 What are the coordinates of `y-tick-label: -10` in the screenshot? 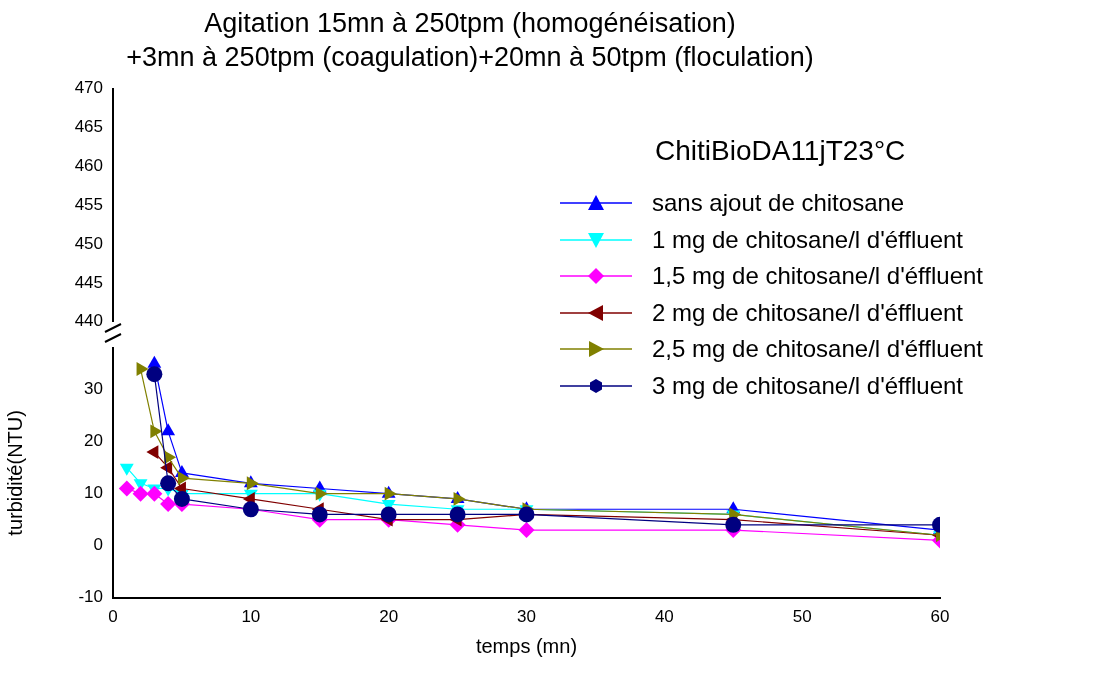 It's located at (90, 597).